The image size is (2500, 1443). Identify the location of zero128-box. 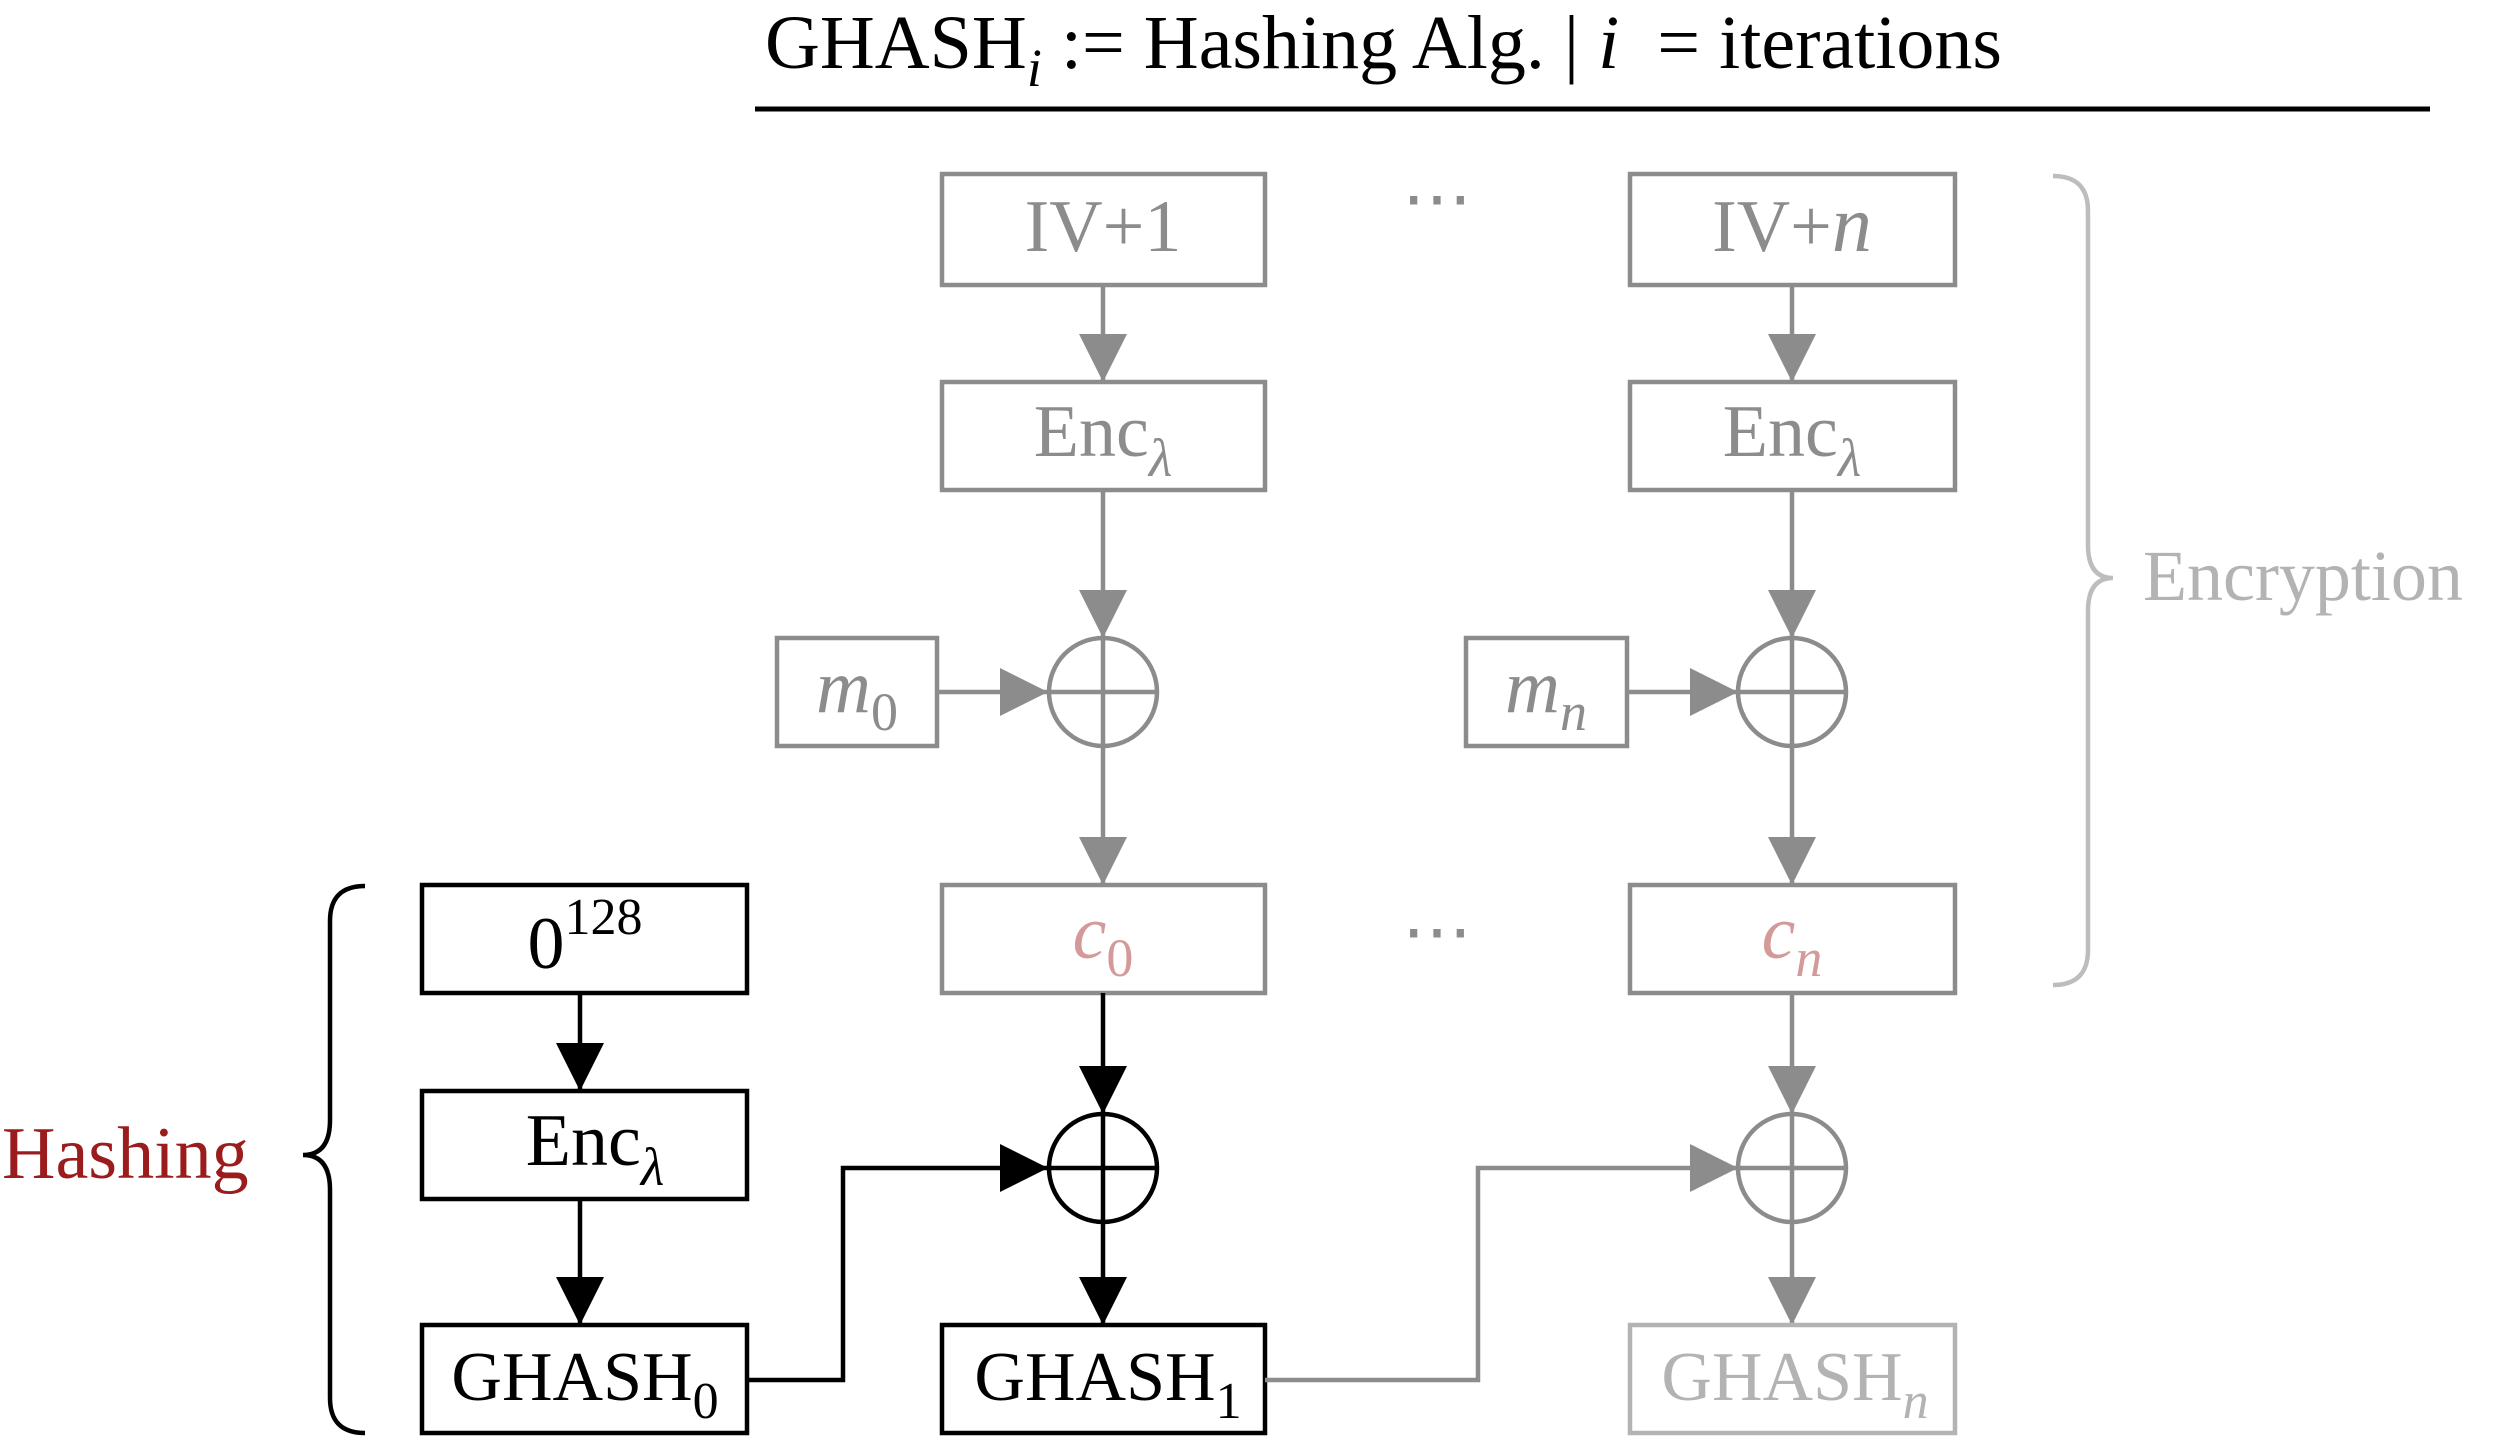
(584, 939).